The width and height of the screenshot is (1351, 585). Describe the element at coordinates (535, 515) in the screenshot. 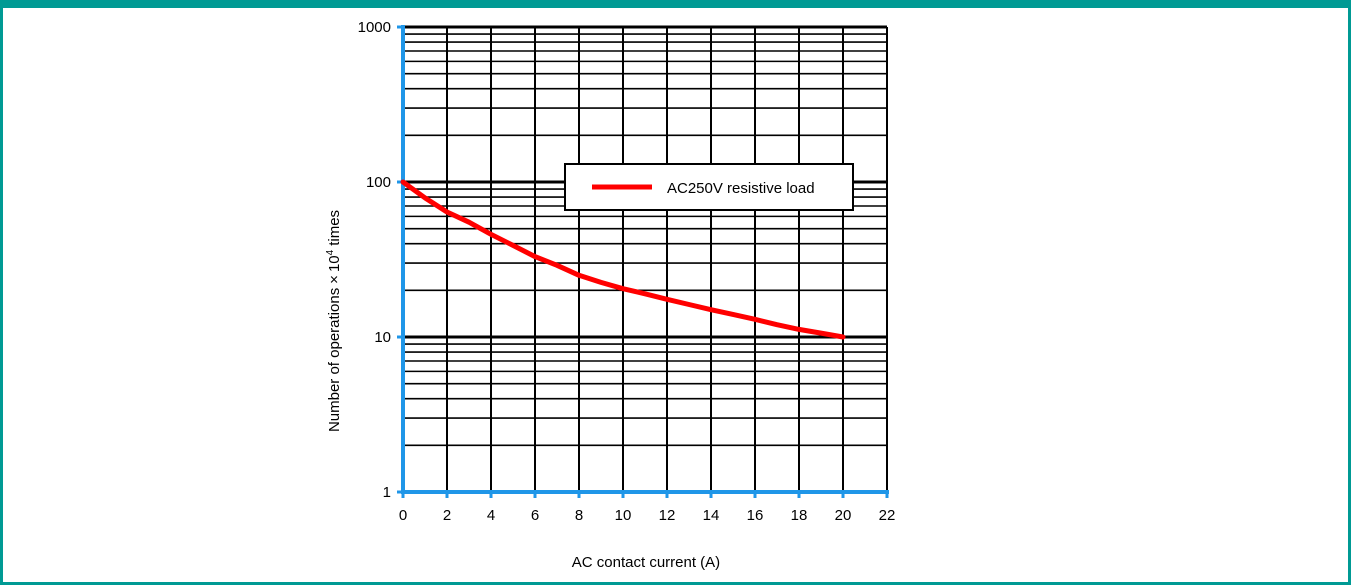

I see `x-tick-label: 6` at that location.